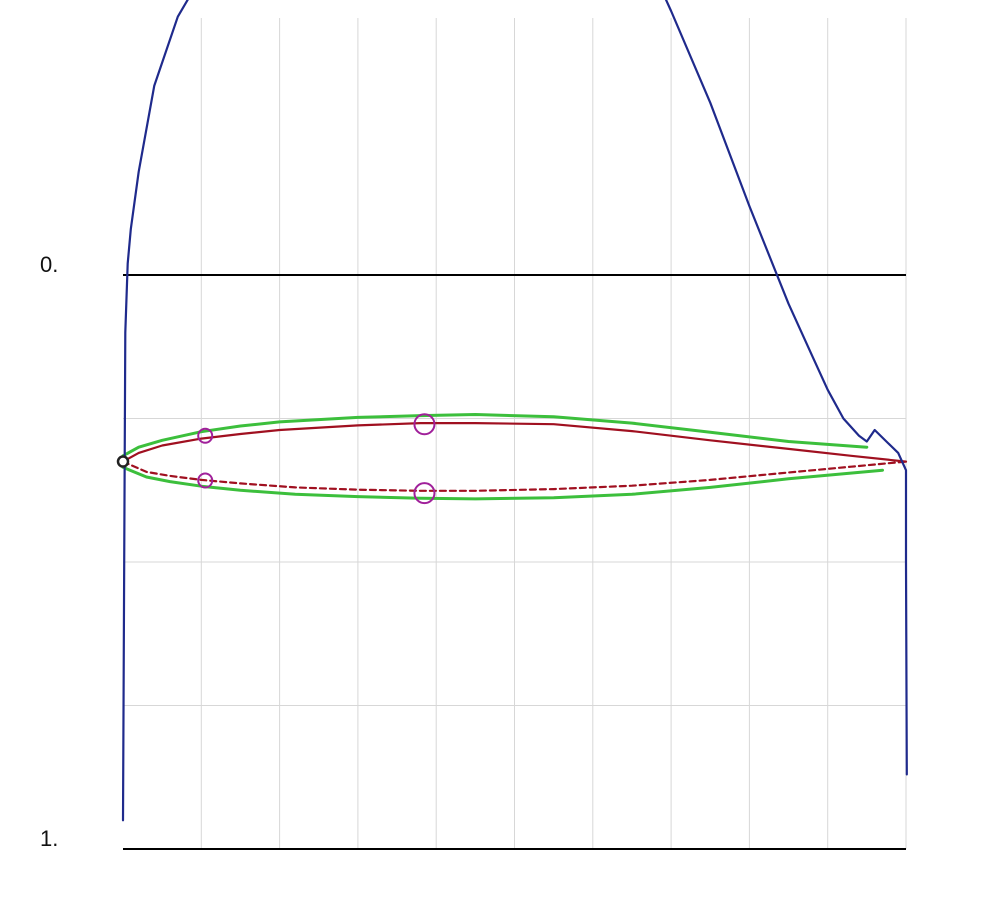 The height and width of the screenshot is (901, 986). I want to click on lower-boundary-layer-line, so click(502, 483).